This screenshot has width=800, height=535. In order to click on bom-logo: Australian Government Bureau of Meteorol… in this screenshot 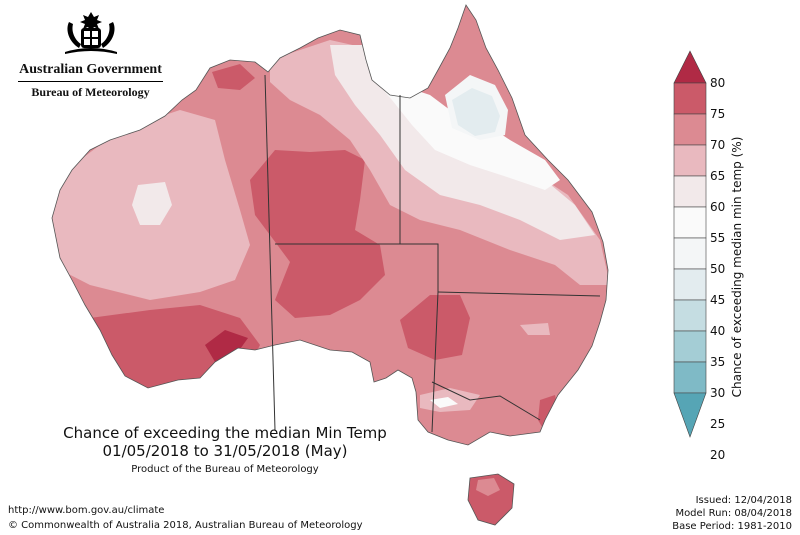, I will do `click(90, 54)`.